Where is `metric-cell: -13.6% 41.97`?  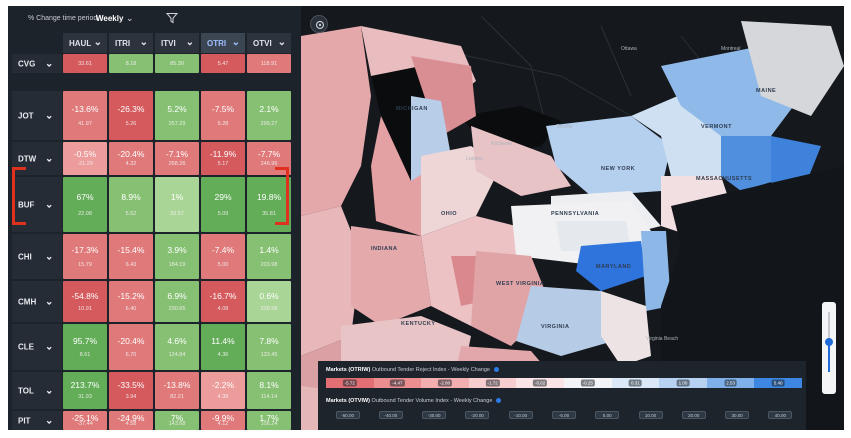
metric-cell: -13.6% 41.97 is located at coordinates (85, 115).